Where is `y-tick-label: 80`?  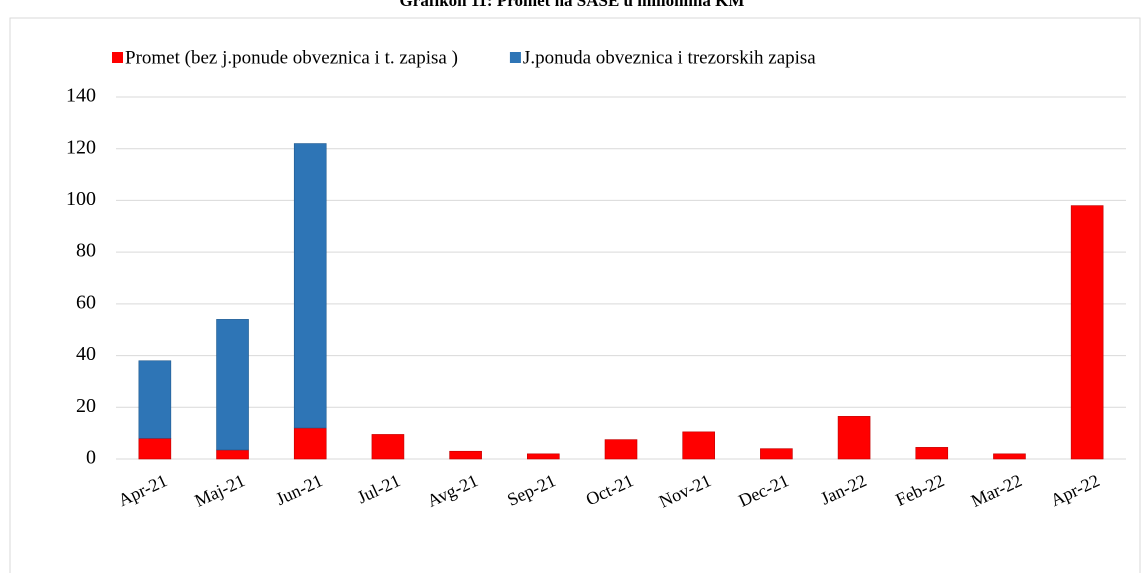
y-tick-label: 80 is located at coordinates (86, 251).